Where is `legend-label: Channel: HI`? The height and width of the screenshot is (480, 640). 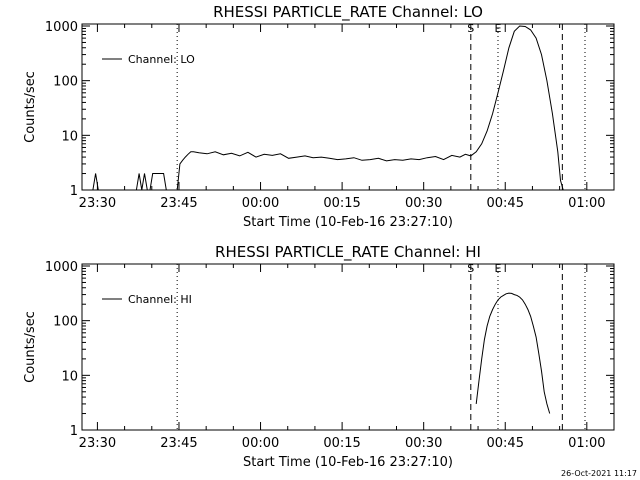
legend-label: Channel: HI is located at coordinates (160, 299).